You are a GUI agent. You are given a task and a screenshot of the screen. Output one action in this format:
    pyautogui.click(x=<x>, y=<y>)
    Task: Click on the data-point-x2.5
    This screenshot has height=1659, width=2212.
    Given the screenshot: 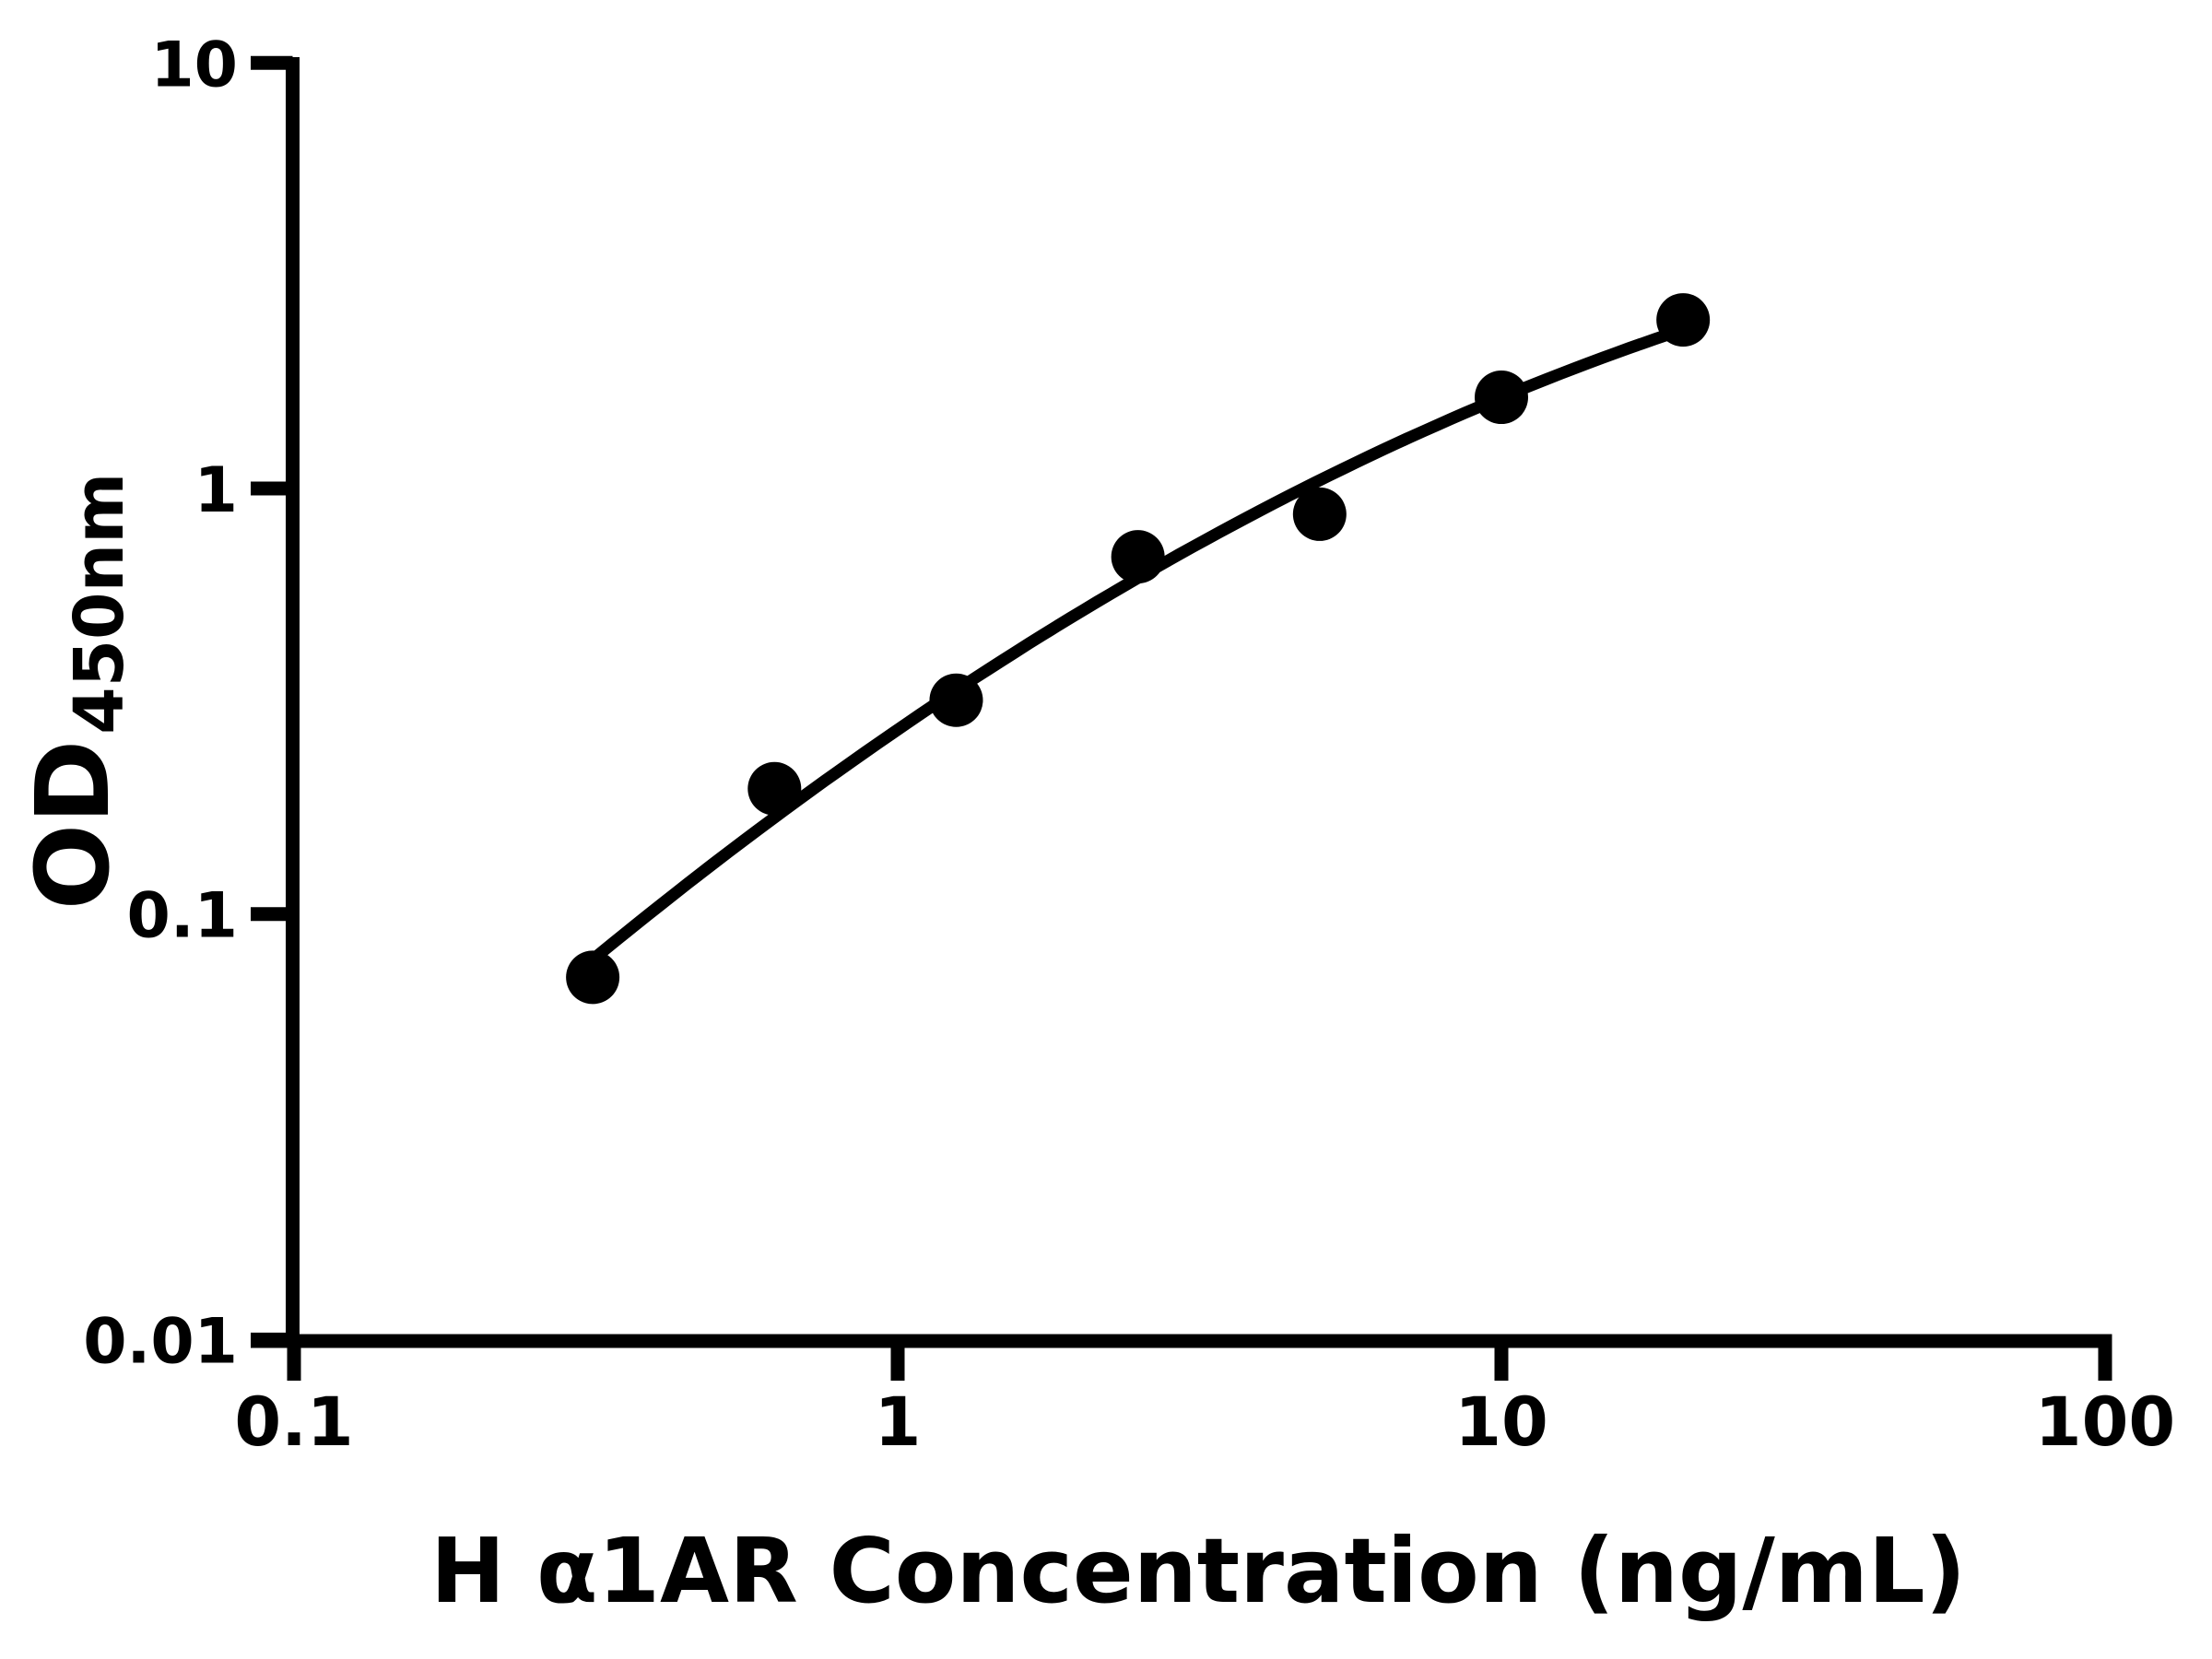 What is the action you would take?
    pyautogui.click(x=1138, y=557)
    